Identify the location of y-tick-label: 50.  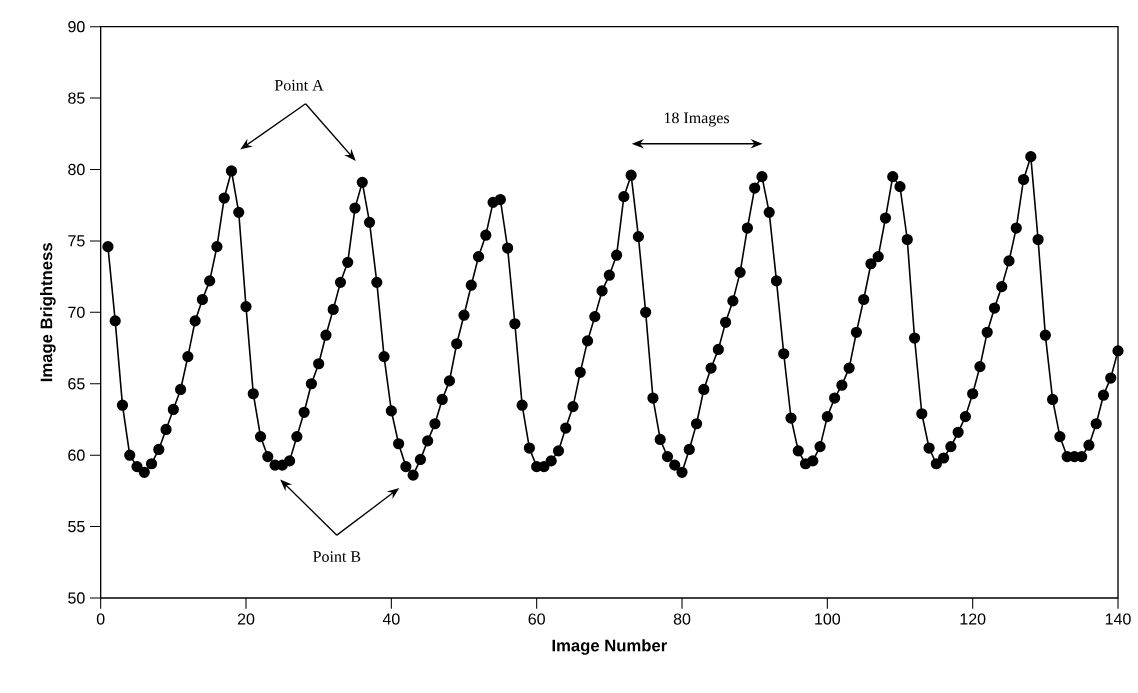
(76, 598).